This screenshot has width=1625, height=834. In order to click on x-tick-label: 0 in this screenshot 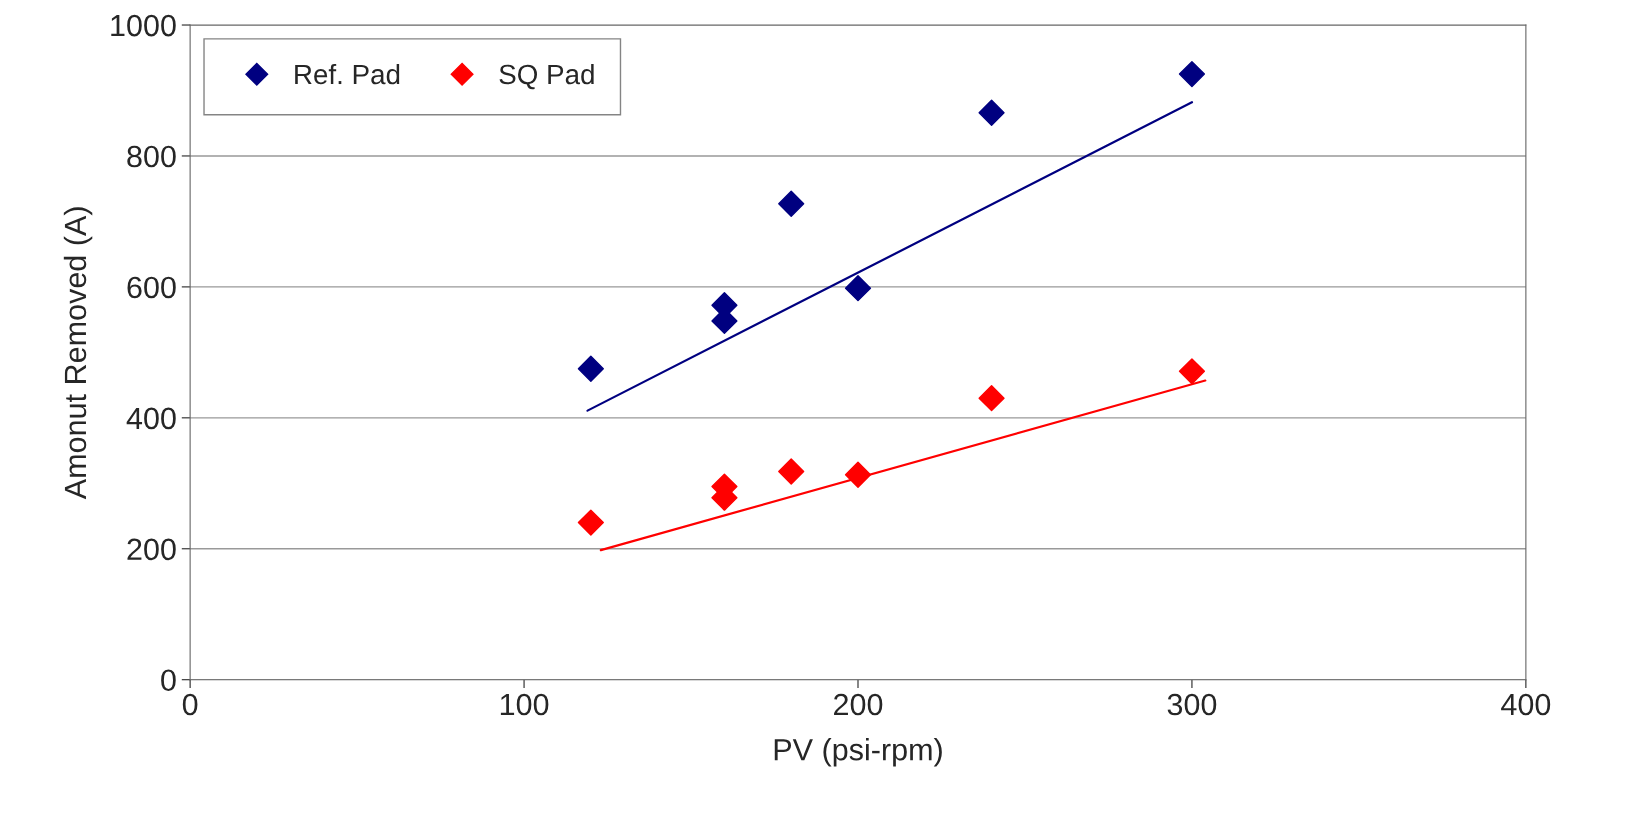, I will do `click(190, 704)`.